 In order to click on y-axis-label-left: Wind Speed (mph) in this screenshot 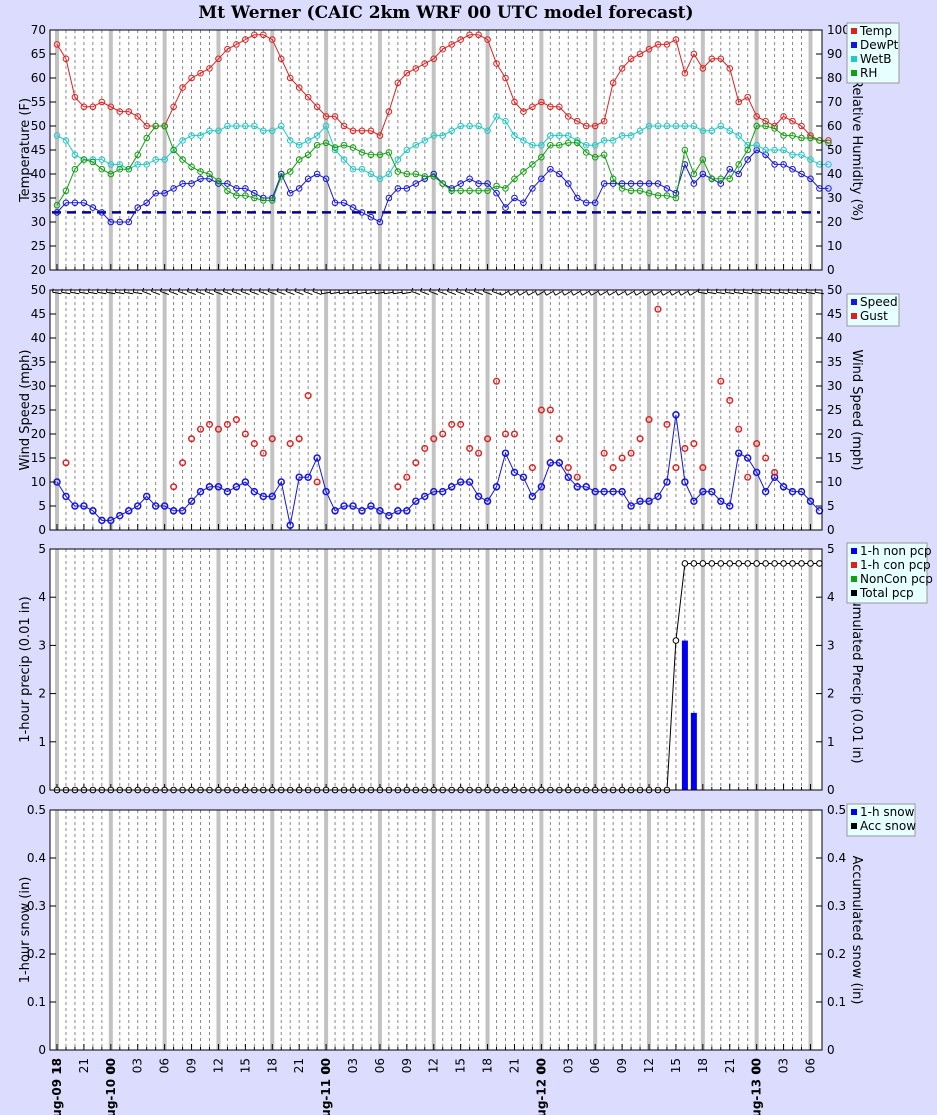, I will do `click(25, 410)`.